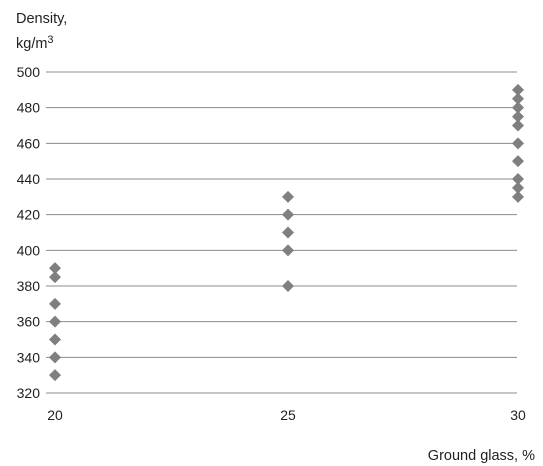  I want to click on y-tick-label: 460, so click(29, 143).